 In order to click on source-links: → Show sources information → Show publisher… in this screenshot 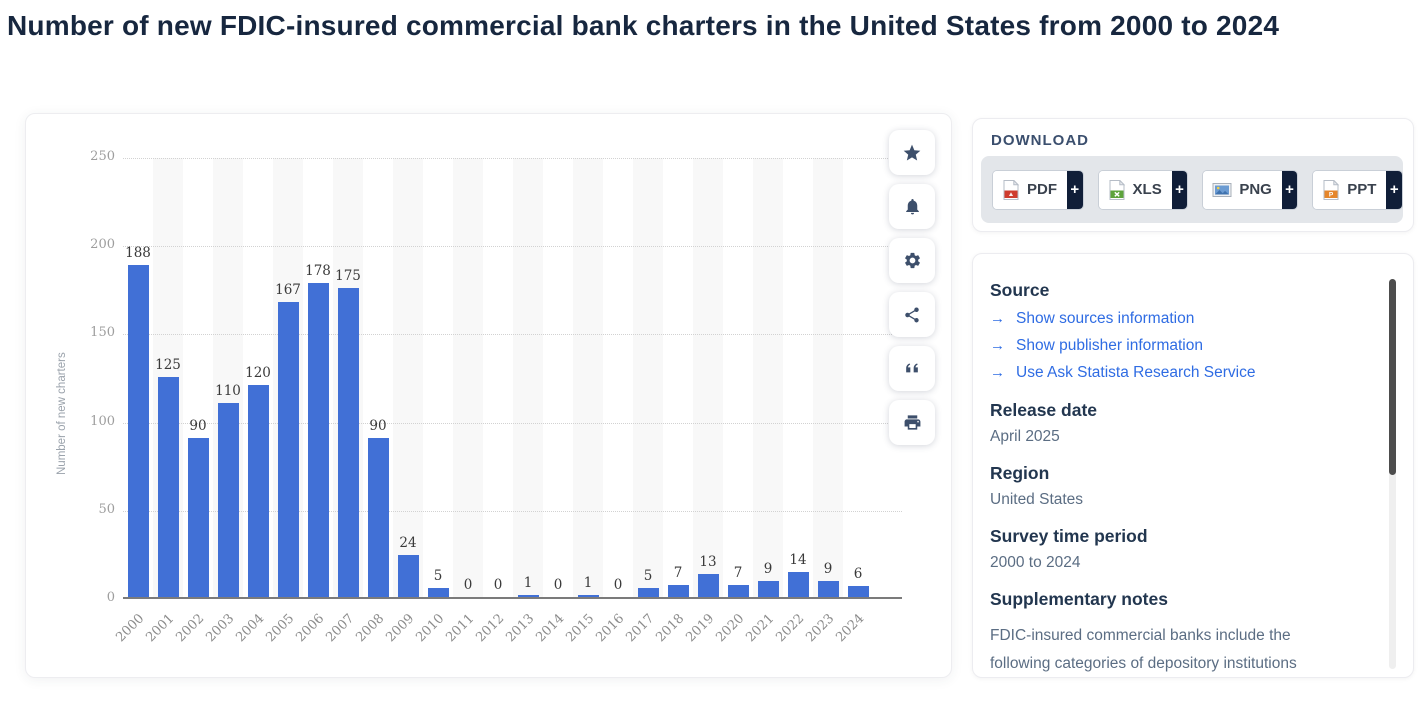, I will do `click(1181, 345)`.